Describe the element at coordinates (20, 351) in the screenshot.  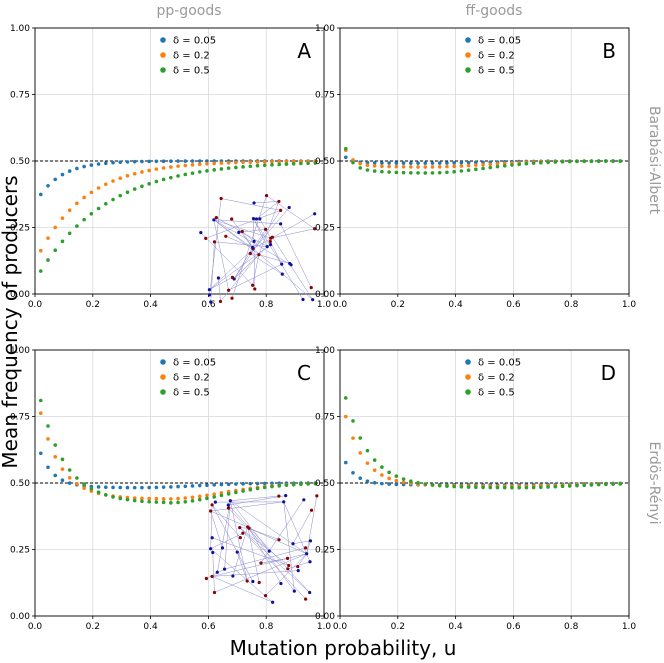
I see `y-tick-label: 1.00` at that location.